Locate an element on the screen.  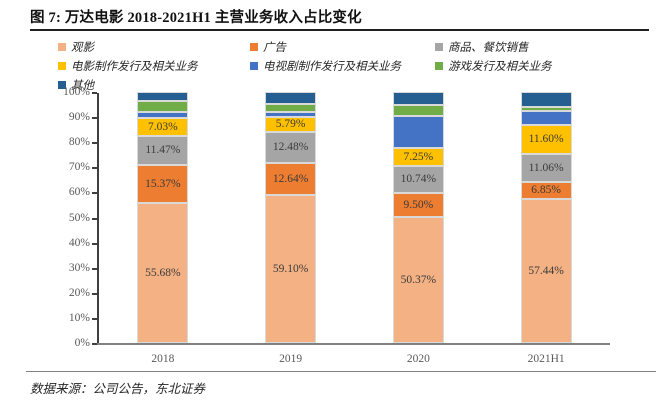
legend-item-电视剧制作发行及相关业务: 电视剧制作发行及相关业务 is located at coordinates (325, 66).